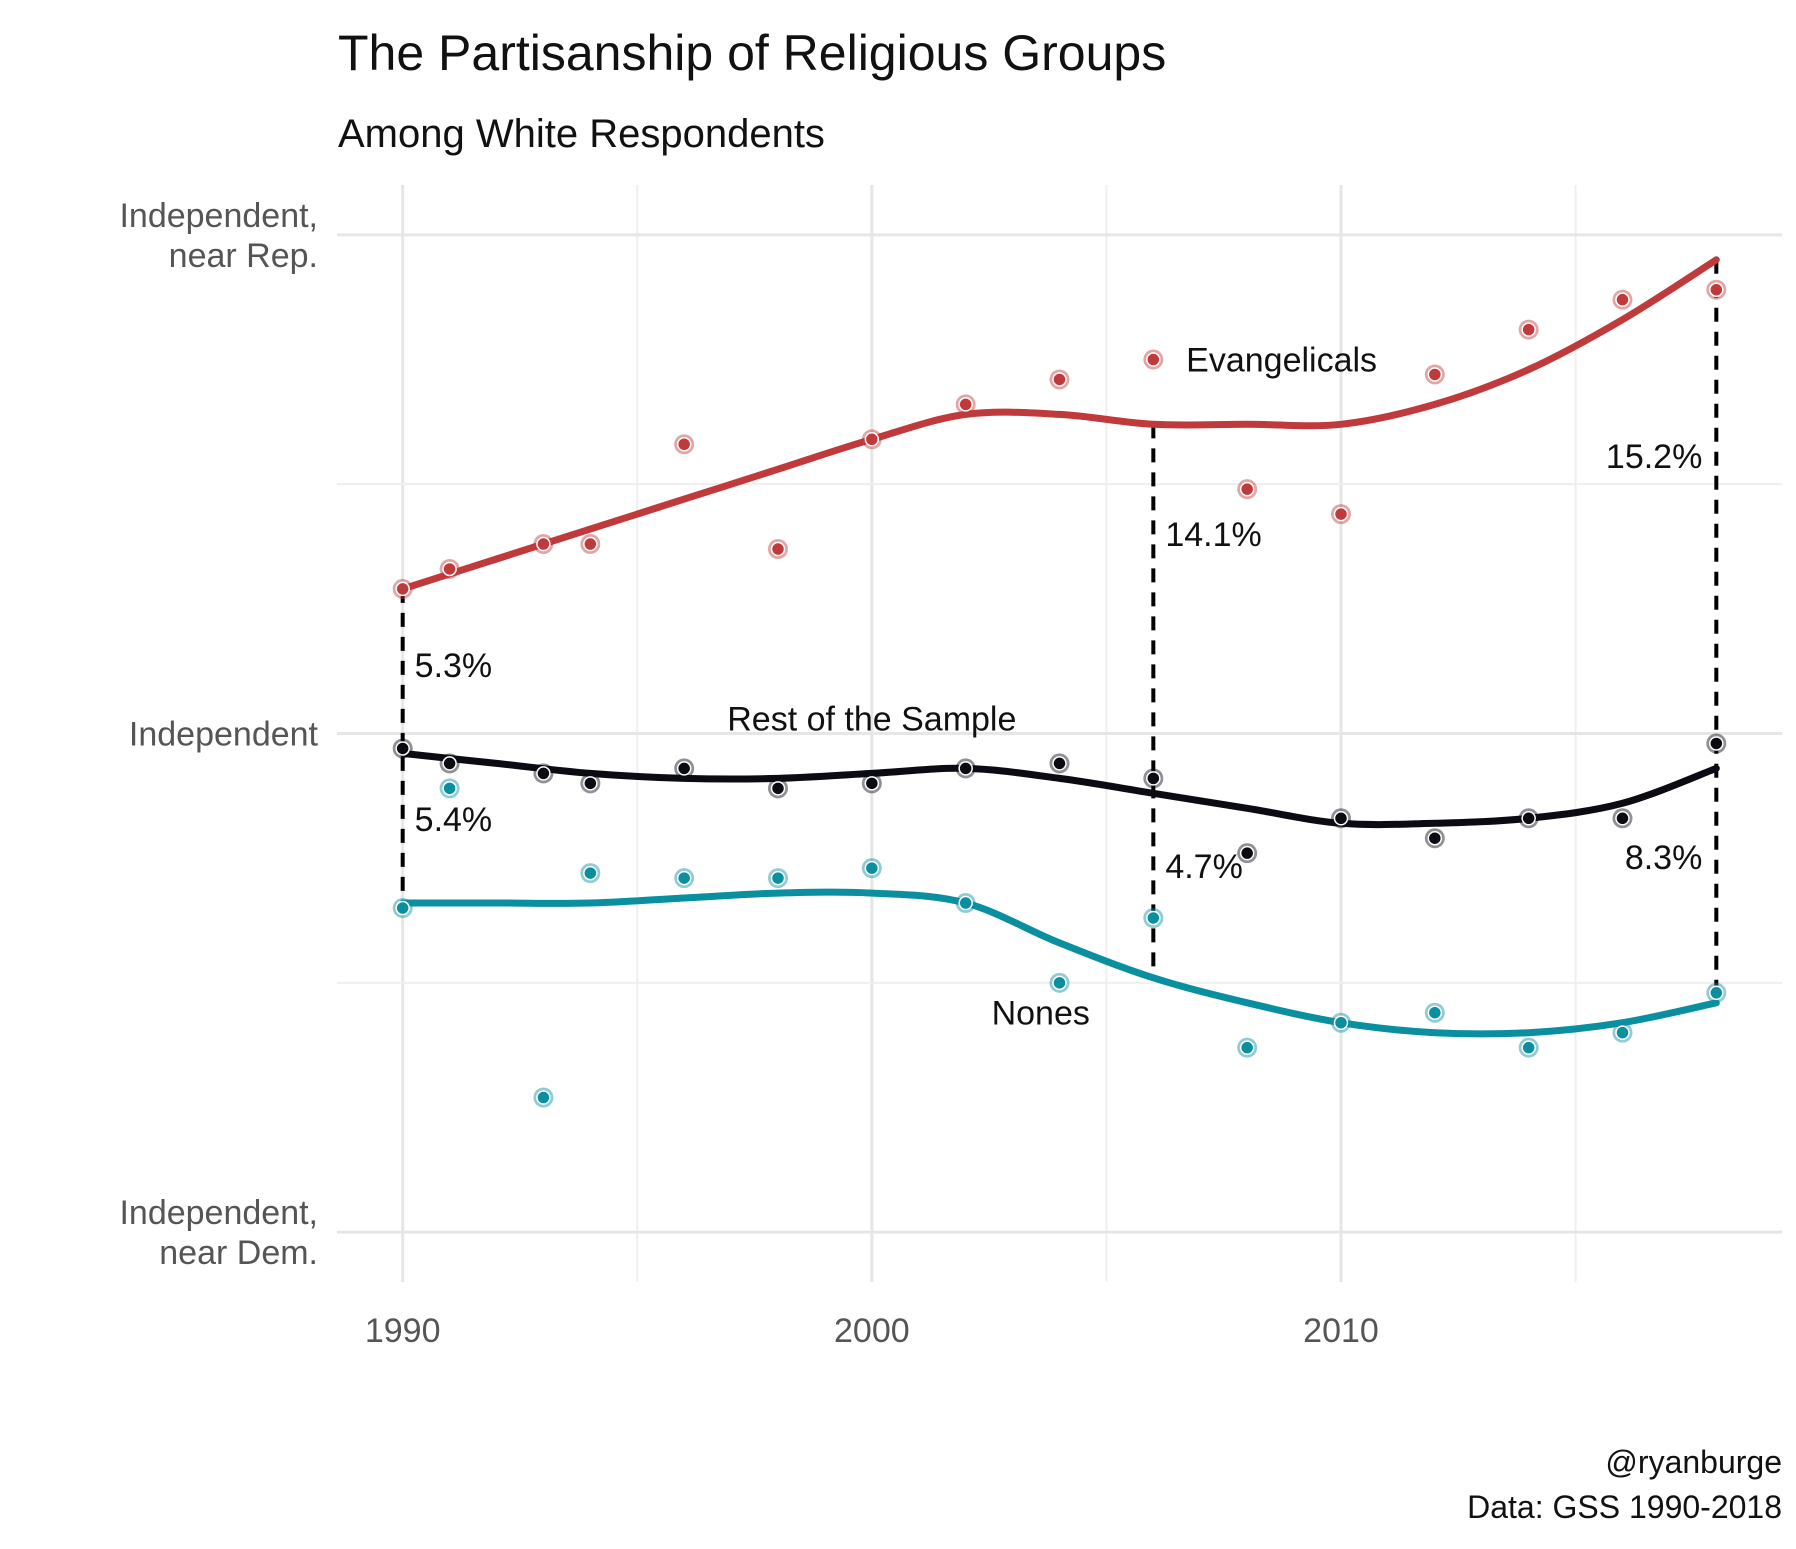 This screenshot has width=1796, height=1549. What do you see at coordinates (1213, 535) in the screenshot?
I see `gap-label-upper-2006: 14.1%` at bounding box center [1213, 535].